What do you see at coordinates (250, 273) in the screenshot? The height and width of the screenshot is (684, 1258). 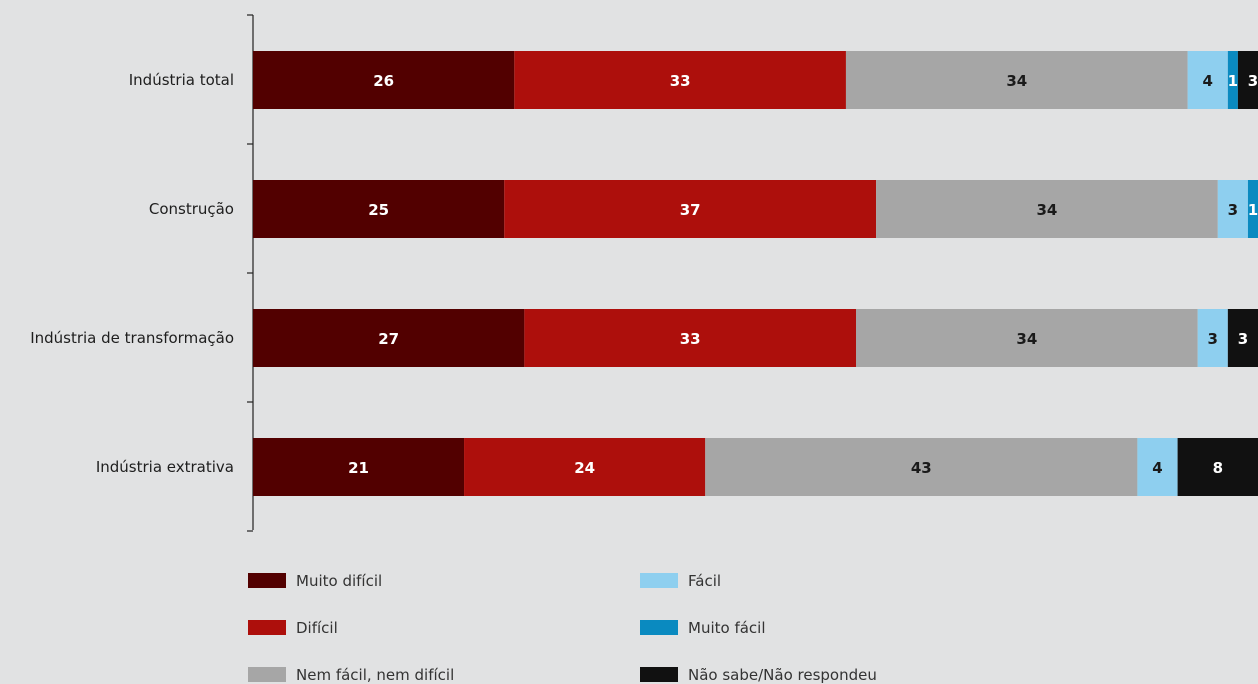 I see `y-axis` at bounding box center [250, 273].